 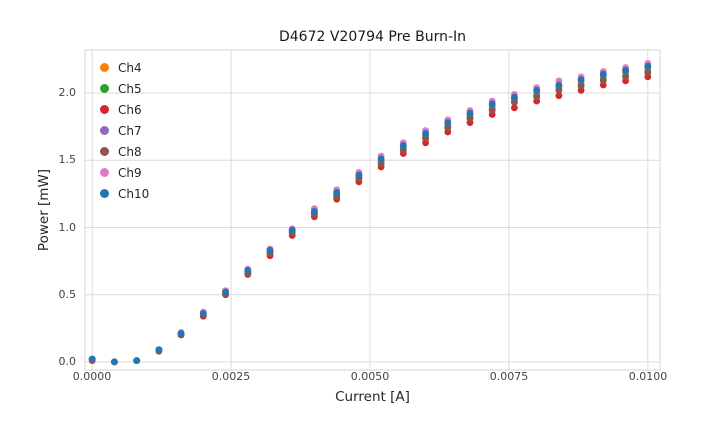 I want to click on legend-label: Ch8, so click(x=130, y=151).